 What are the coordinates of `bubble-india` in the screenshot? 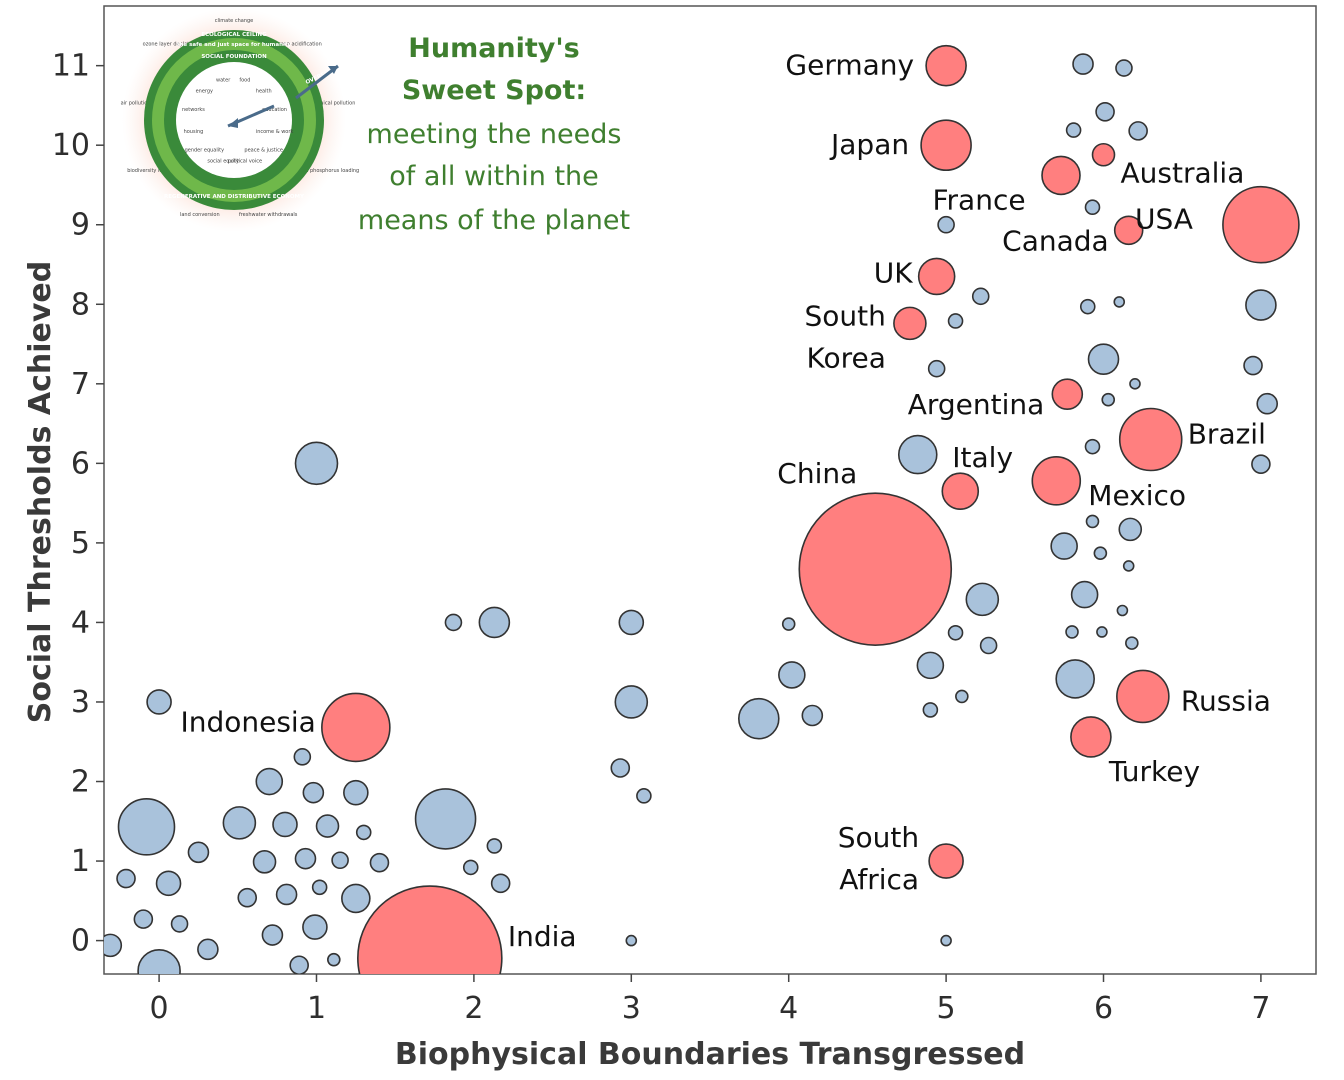 It's located at (430, 929).